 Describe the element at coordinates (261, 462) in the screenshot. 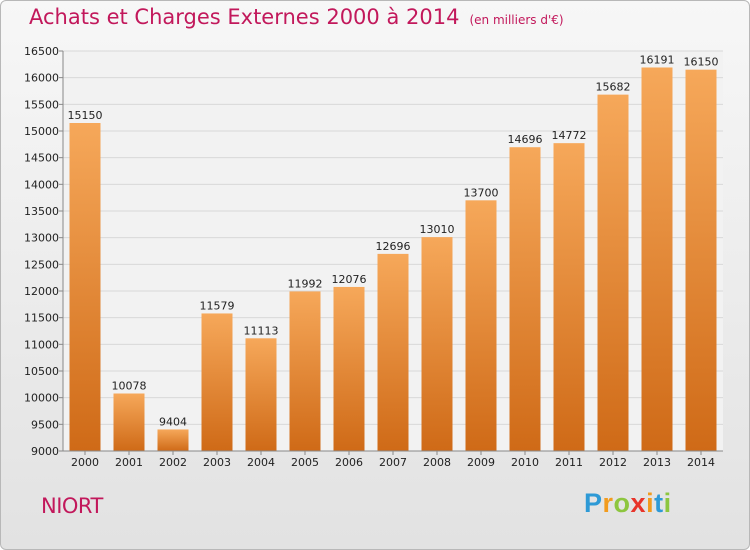

I see `x-tick-label: 2004` at that location.